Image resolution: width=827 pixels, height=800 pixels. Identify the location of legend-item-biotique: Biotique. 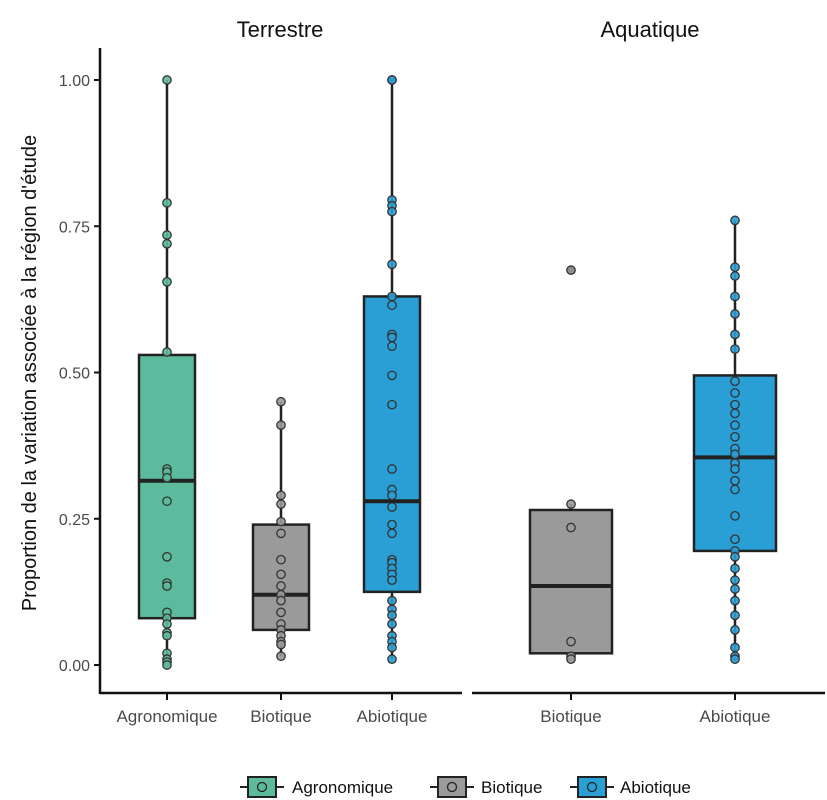
(486, 787).